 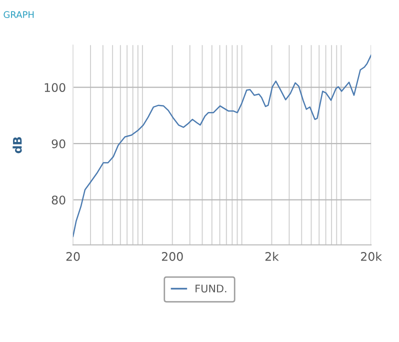 I want to click on legend-label: FUND., so click(x=211, y=288).